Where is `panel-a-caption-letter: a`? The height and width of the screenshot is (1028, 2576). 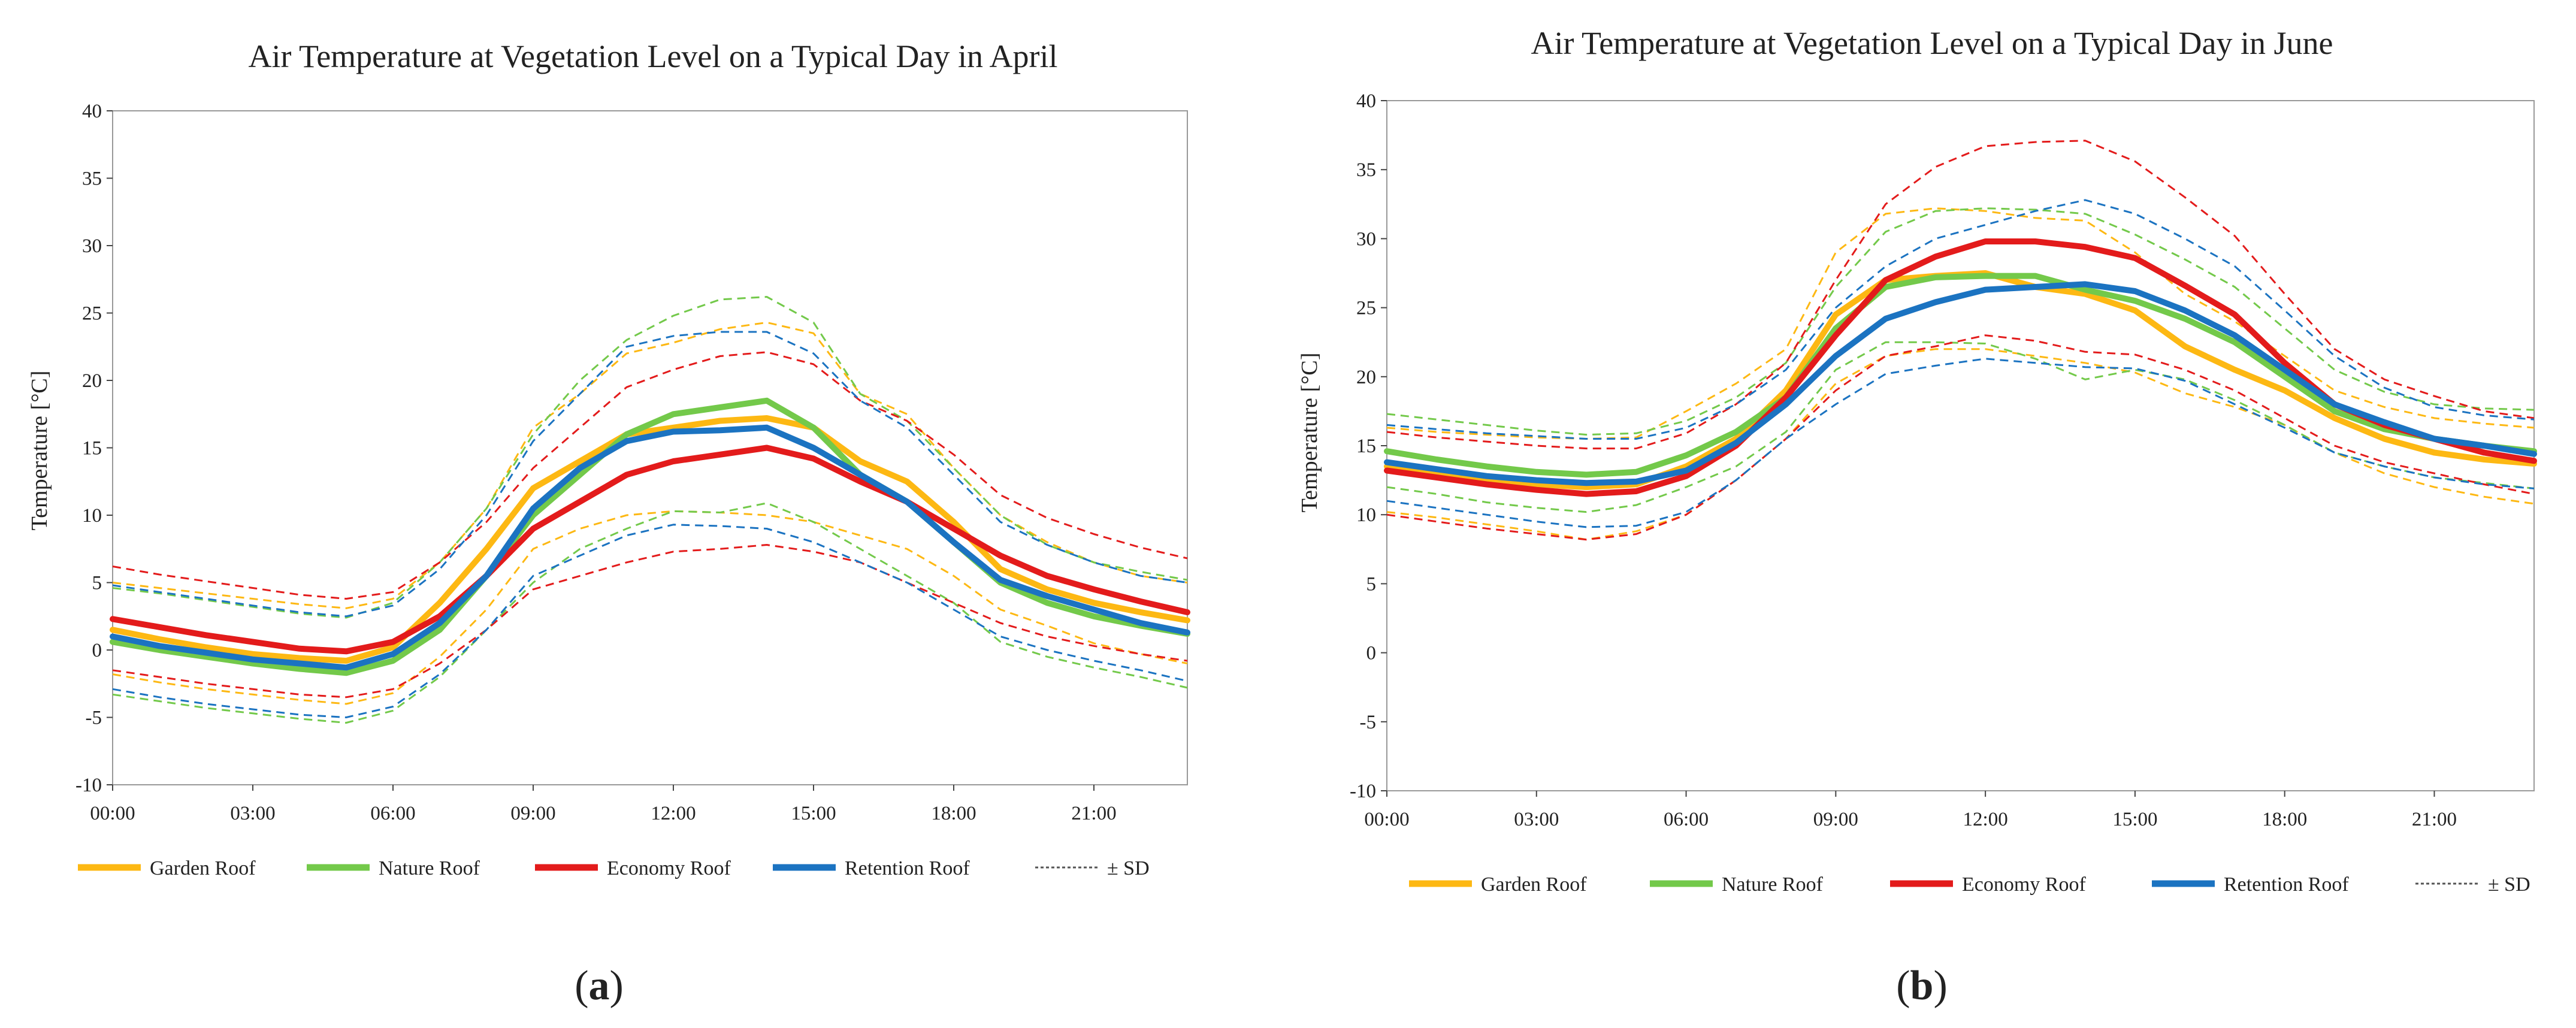
panel-a-caption-letter: a is located at coordinates (599, 986).